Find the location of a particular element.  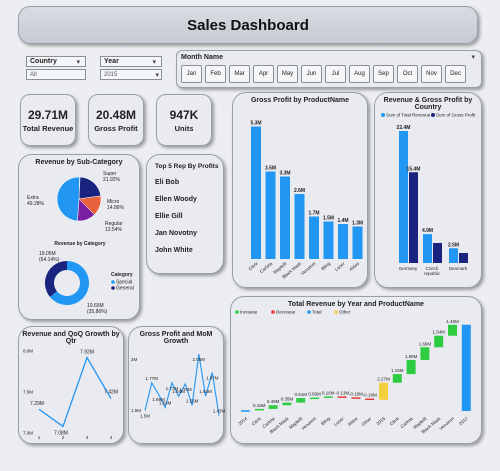

point-data-label: 1.53M is located at coordinates (165, 402).